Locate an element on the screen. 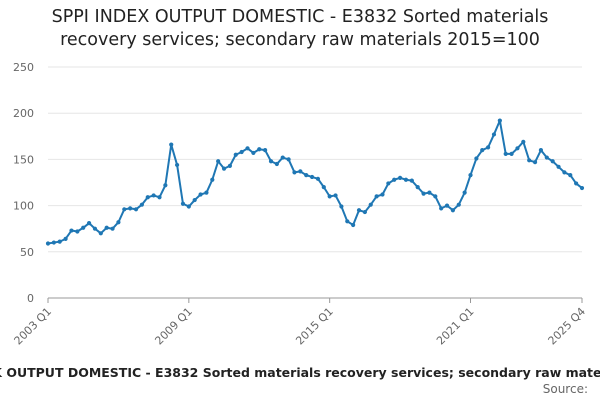 This screenshot has height=400, width=600. y-tick-label: 200 is located at coordinates (23, 113).